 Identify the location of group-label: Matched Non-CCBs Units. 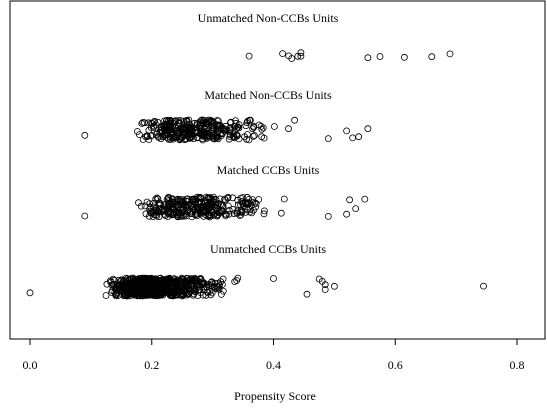
(268, 95).